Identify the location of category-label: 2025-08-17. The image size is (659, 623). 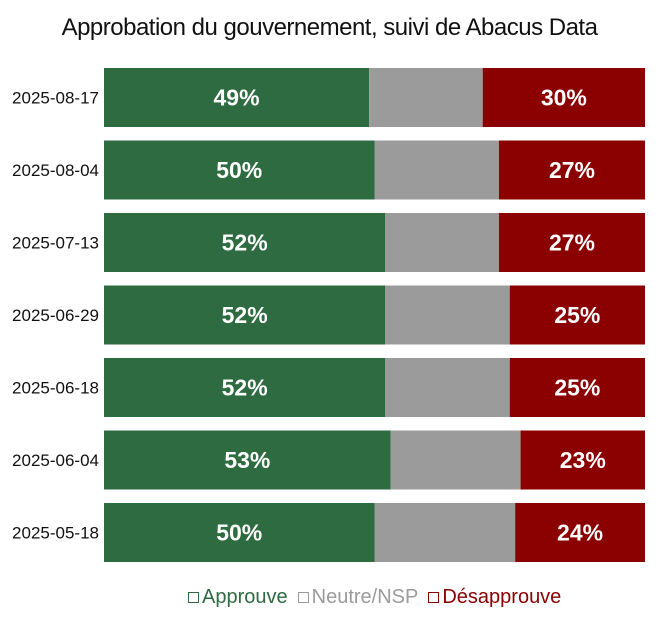
(55, 98).